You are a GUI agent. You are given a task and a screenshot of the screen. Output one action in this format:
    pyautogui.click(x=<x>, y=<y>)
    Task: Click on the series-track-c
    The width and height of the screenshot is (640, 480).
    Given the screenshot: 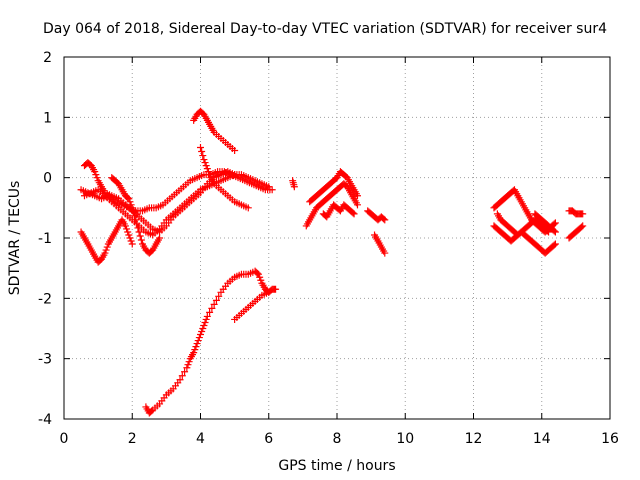 What is the action you would take?
    pyautogui.click(x=106, y=241)
    